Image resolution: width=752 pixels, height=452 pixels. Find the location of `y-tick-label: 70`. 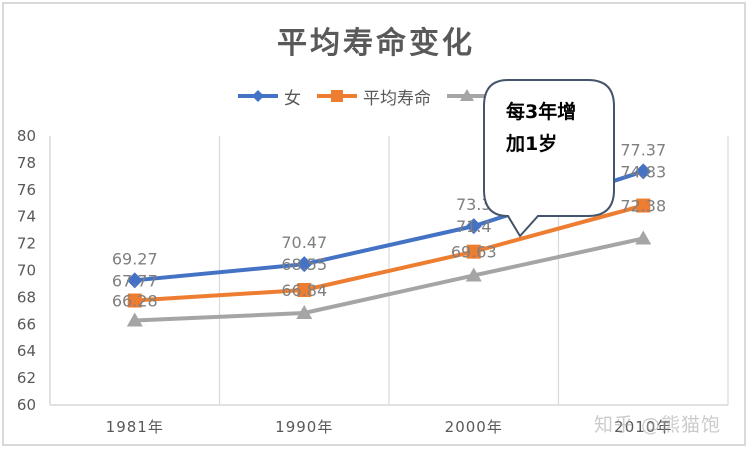

y-tick-label: 70 is located at coordinates (26, 271).